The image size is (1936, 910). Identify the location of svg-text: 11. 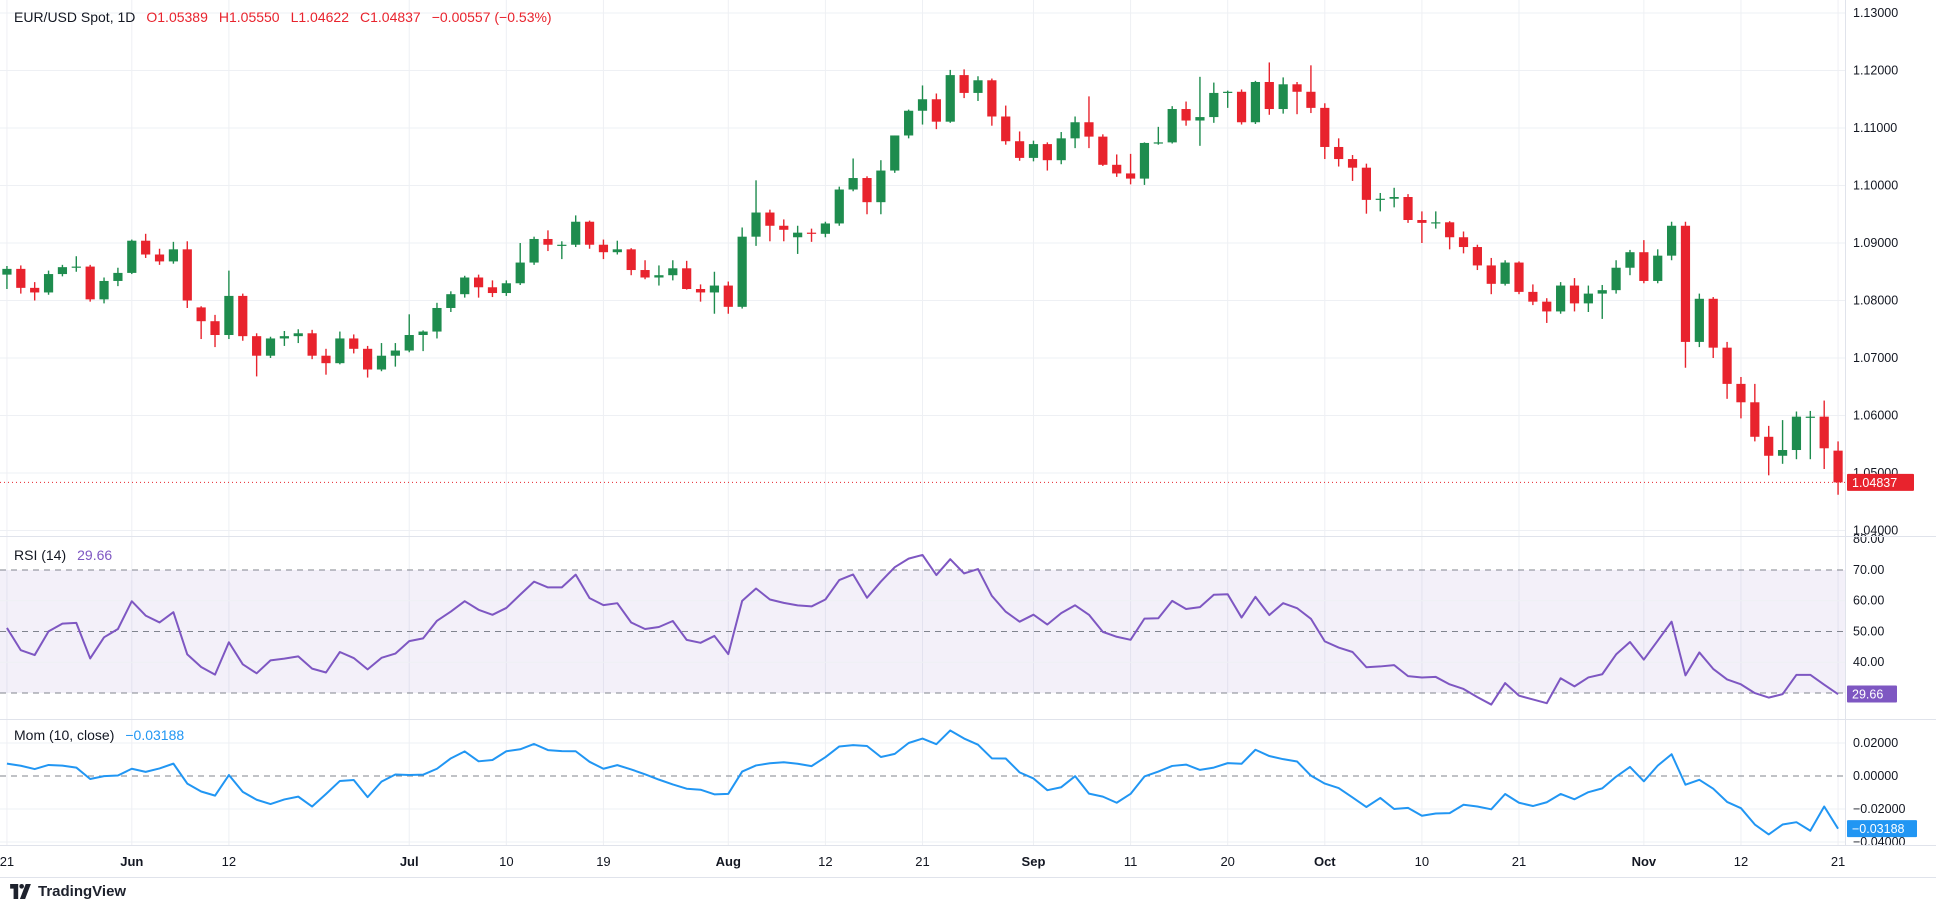
(1131, 861).